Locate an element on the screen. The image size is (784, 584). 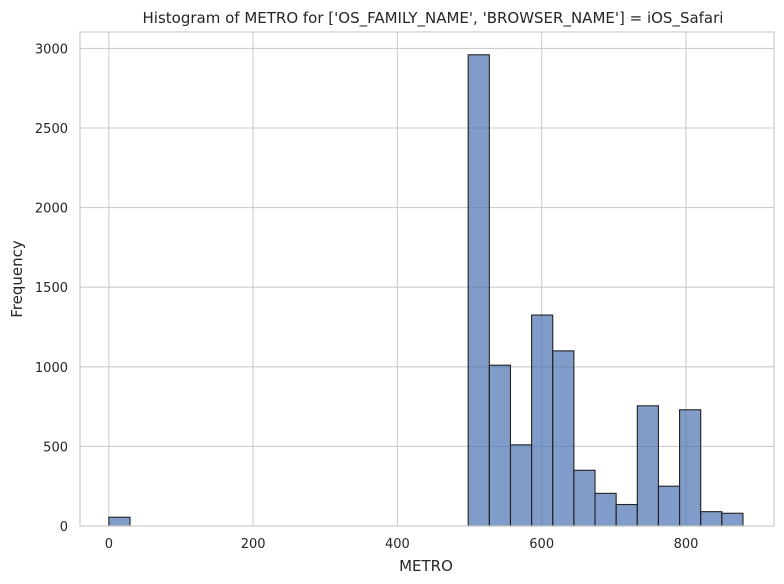
x-axis-label: METRO is located at coordinates (426, 566).